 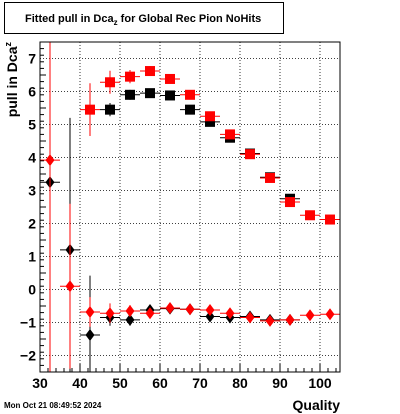 What do you see at coordinates (317, 405) in the screenshot?
I see `x-axis-title: Quality` at bounding box center [317, 405].